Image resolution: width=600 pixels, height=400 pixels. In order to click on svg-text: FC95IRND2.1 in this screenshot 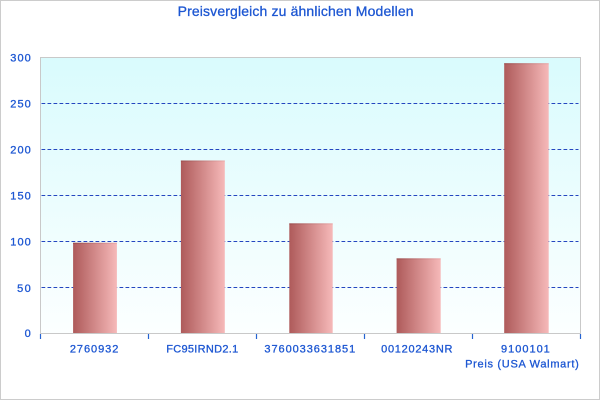, I will do `click(202, 349)`.